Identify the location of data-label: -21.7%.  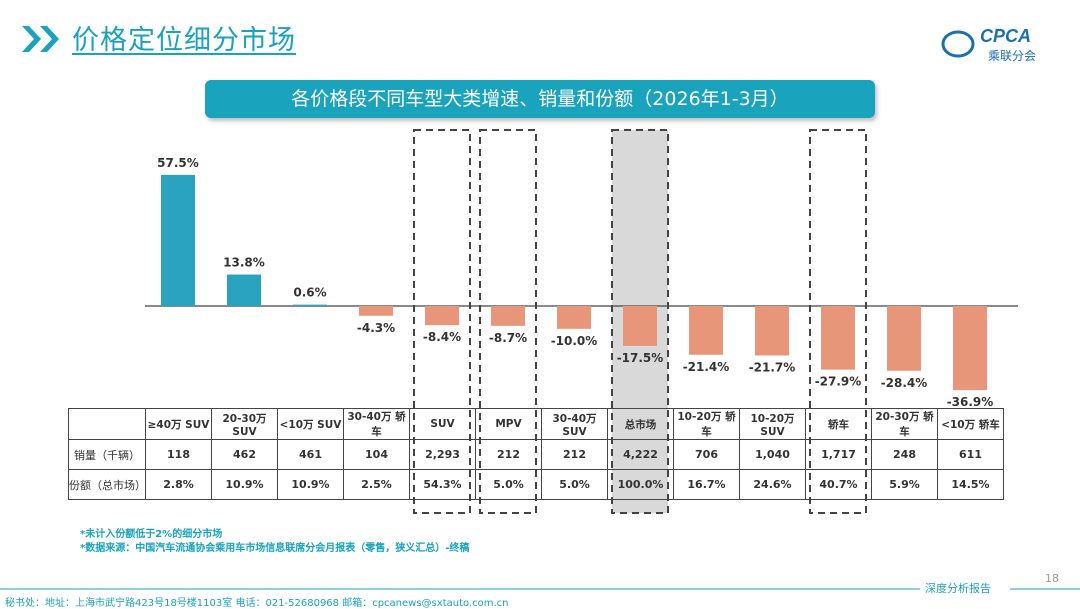
(772, 367).